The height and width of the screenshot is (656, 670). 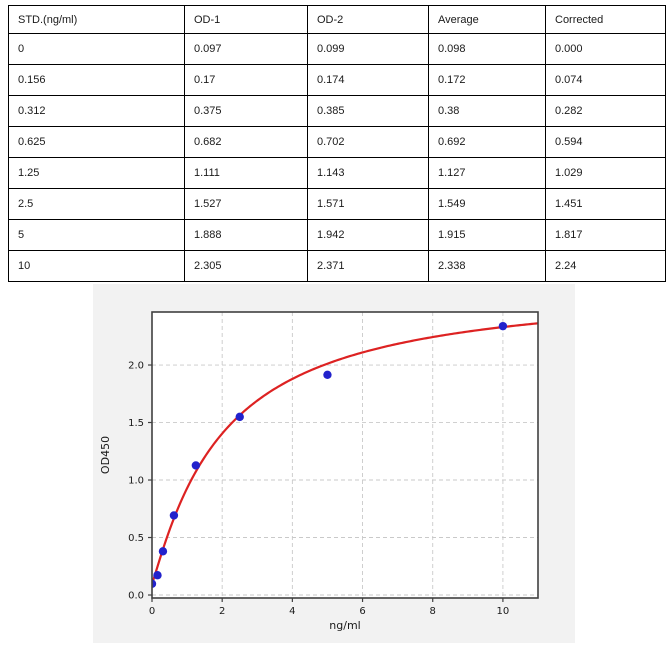 I want to click on table-cell: 0.594, so click(x=605, y=142).